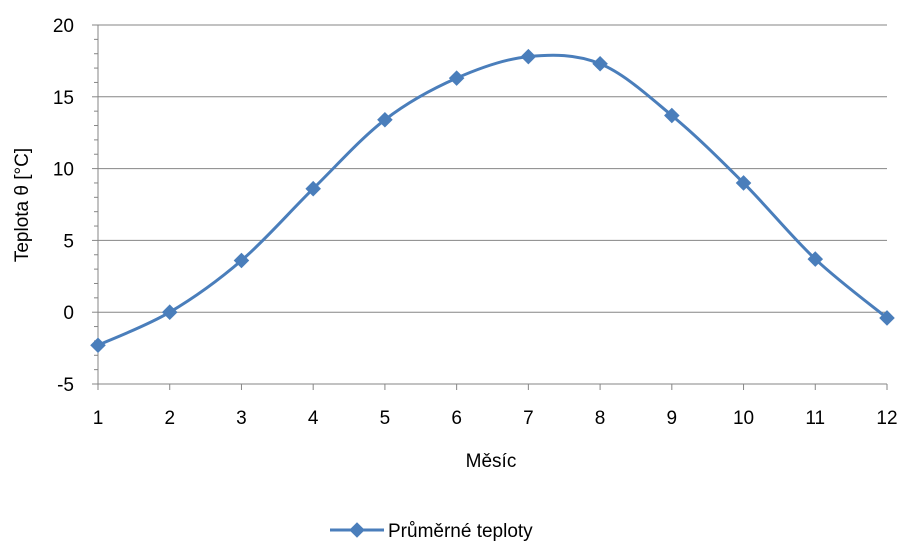 This screenshot has height=542, width=902. What do you see at coordinates (68, 313) in the screenshot?
I see `y-tick-label: 0` at bounding box center [68, 313].